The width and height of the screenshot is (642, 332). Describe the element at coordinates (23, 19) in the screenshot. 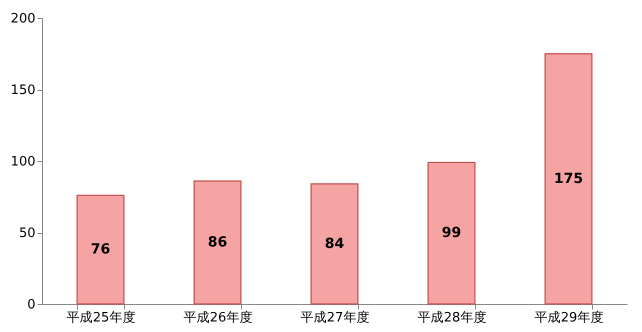

I see `y-tick-label: 200` at that location.